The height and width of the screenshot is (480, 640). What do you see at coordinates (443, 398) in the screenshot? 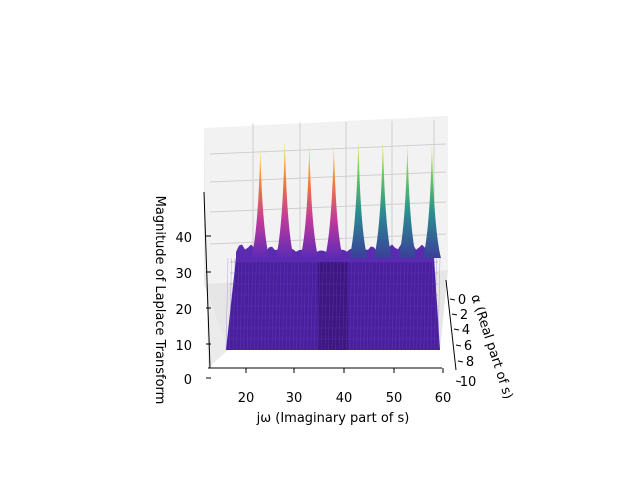
I see `x-tick-label: 60` at bounding box center [443, 398].